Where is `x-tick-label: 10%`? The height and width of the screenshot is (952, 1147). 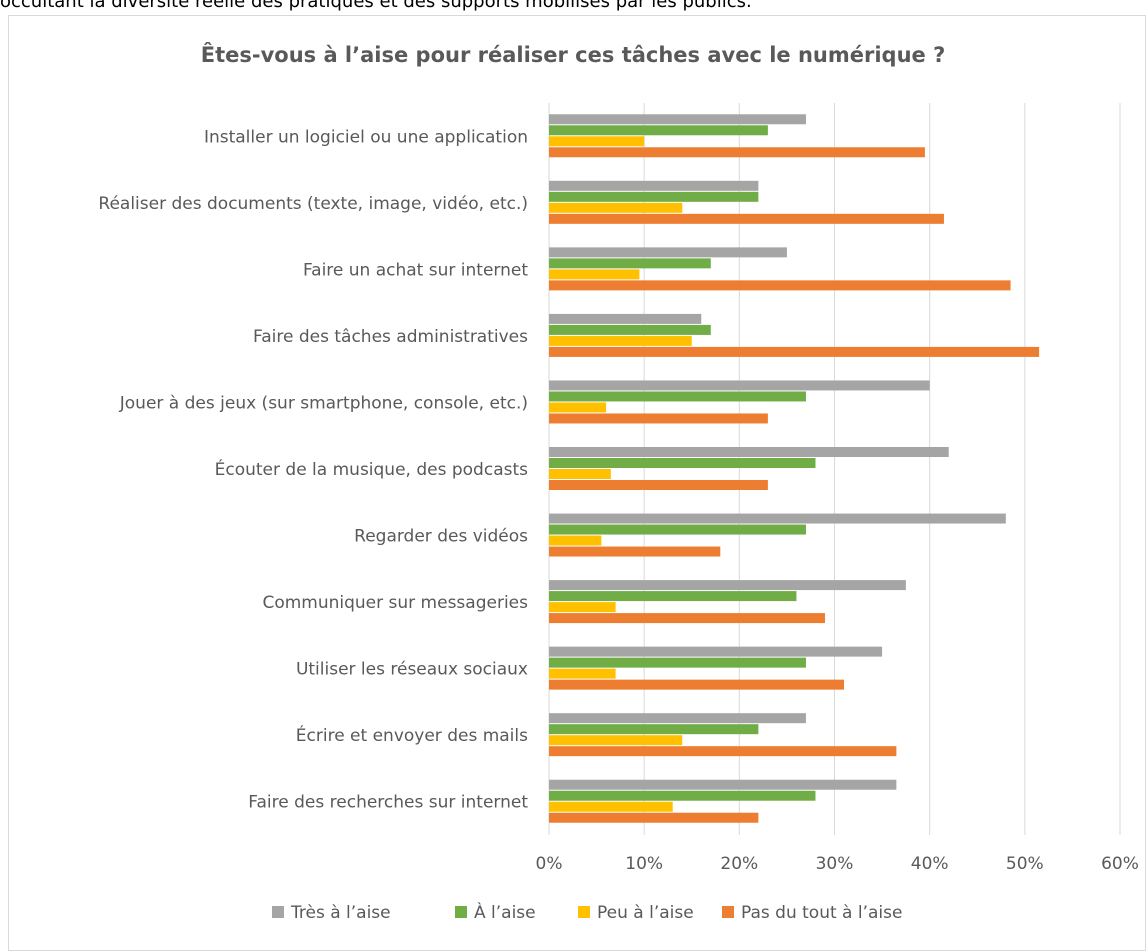
x-tick-label: 10% is located at coordinates (644, 864).